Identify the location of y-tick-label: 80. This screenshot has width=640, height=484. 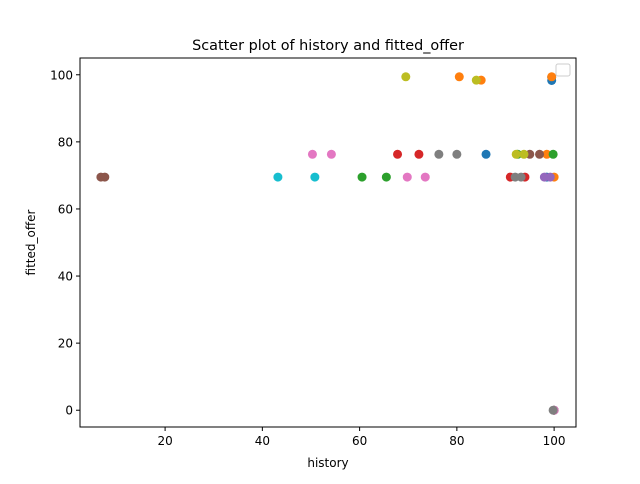
(65, 142).